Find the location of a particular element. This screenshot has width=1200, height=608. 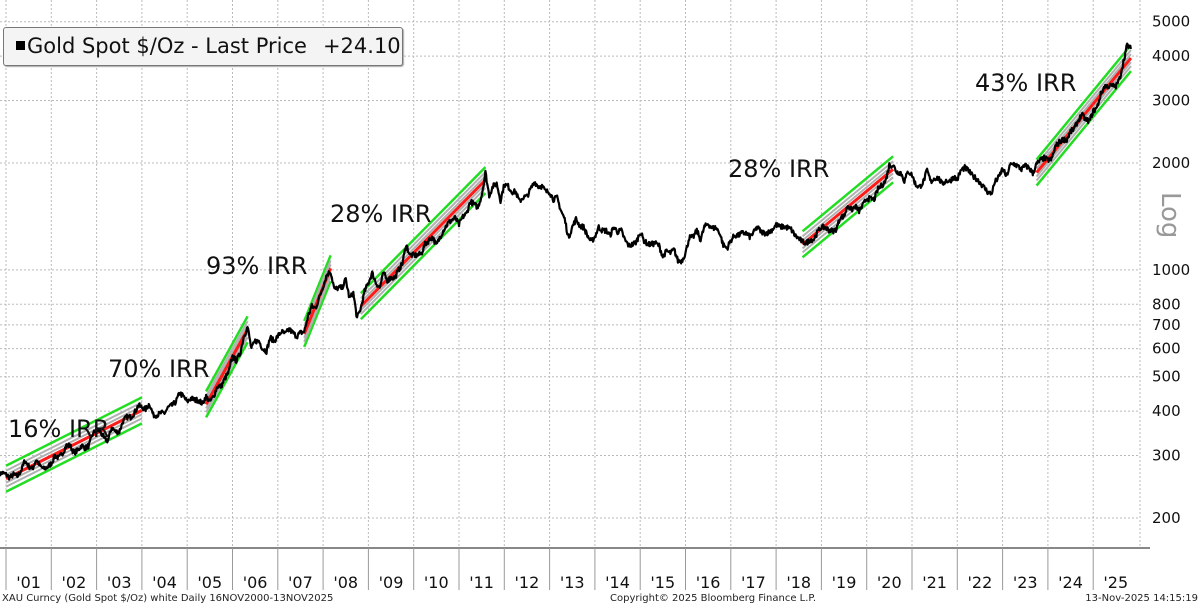

footer-timestamp: 13-Nov-2025 14:15:19 is located at coordinates (1141, 598).